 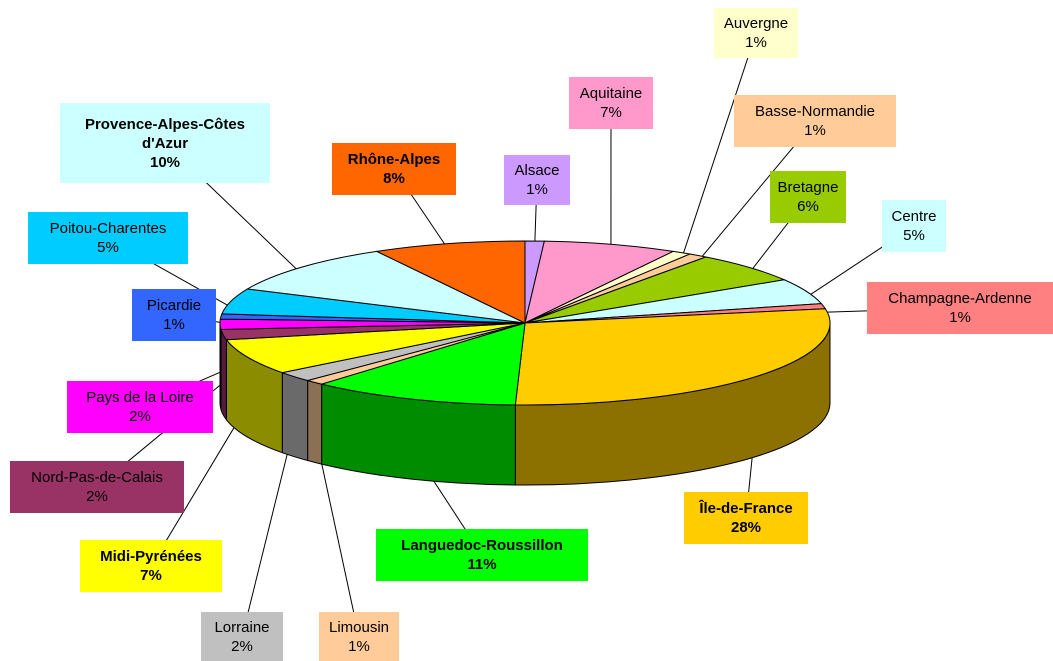 I want to click on slice-label: Lorraine 2%, so click(x=242, y=636).